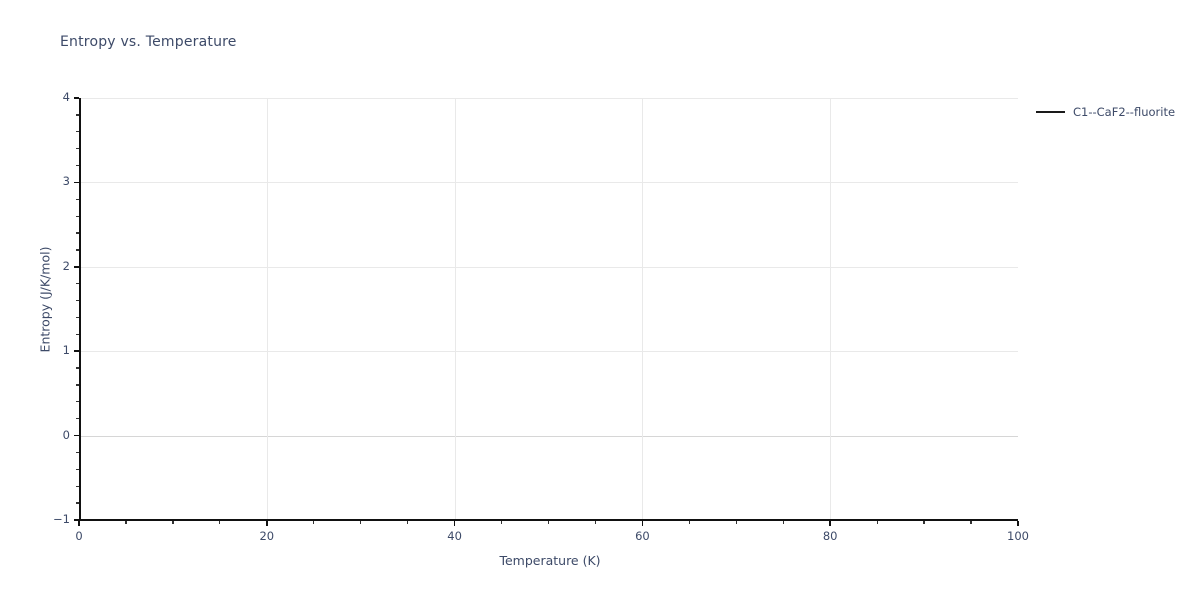  Describe the element at coordinates (66, 265) in the screenshot. I see `y-tick-label: 2` at that location.